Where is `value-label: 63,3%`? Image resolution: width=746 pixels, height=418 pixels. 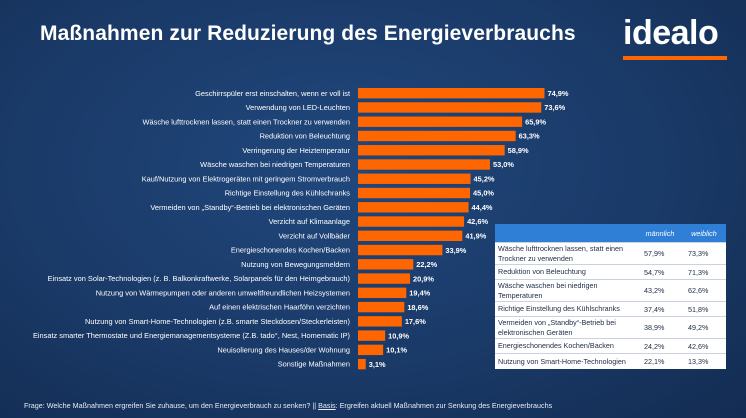
value-label: 63,3% is located at coordinates (529, 136).